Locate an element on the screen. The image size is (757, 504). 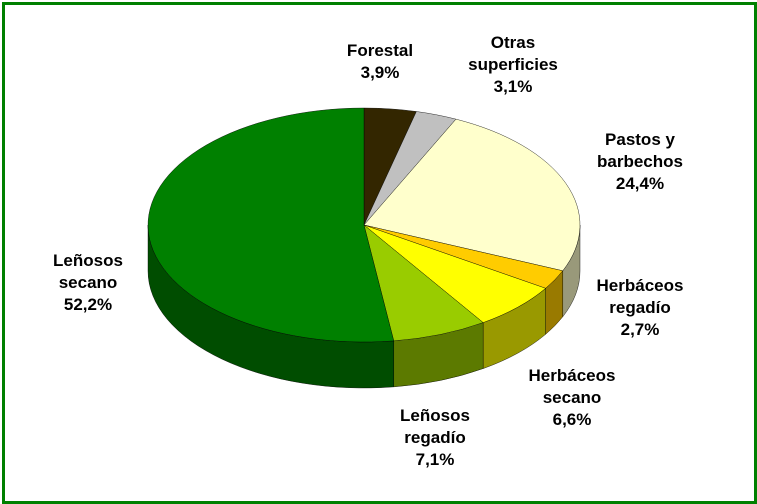
slice-label: Herbáceos regadío 2,7% is located at coordinates (640, 308).